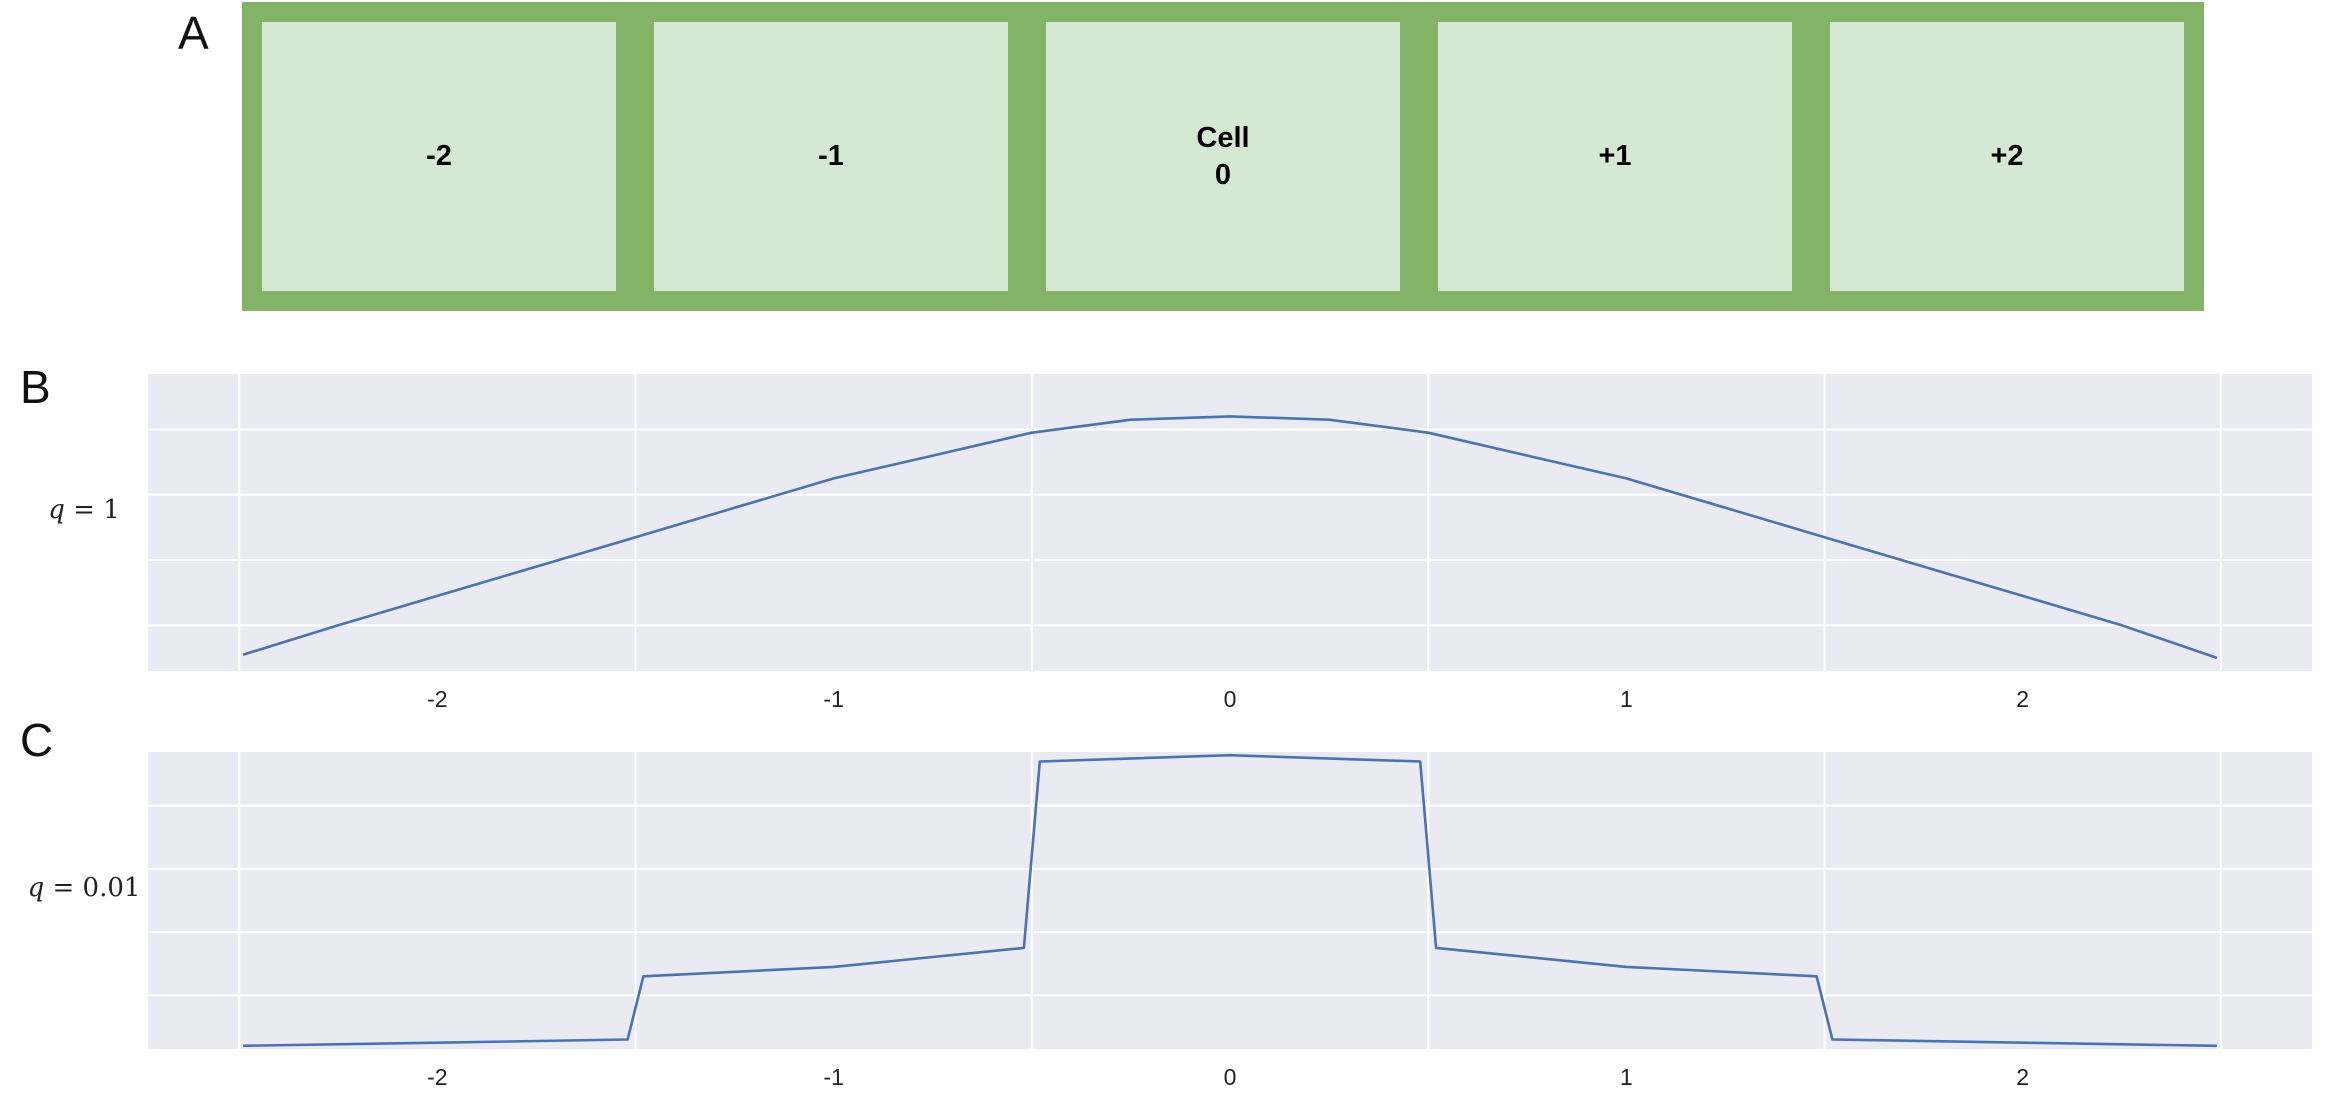  I want to click on cell-label: -2, so click(439, 156).